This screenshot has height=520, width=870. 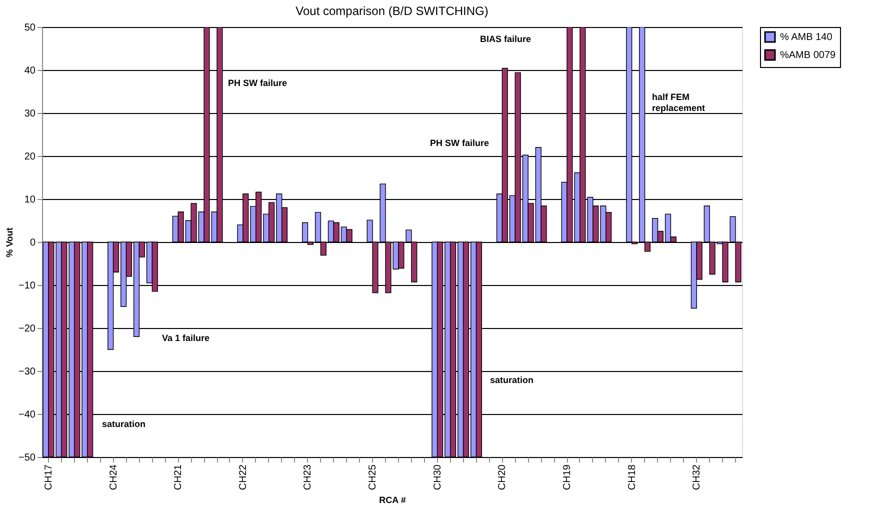 I want to click on x-axis-title: RCA #, so click(x=392, y=500).